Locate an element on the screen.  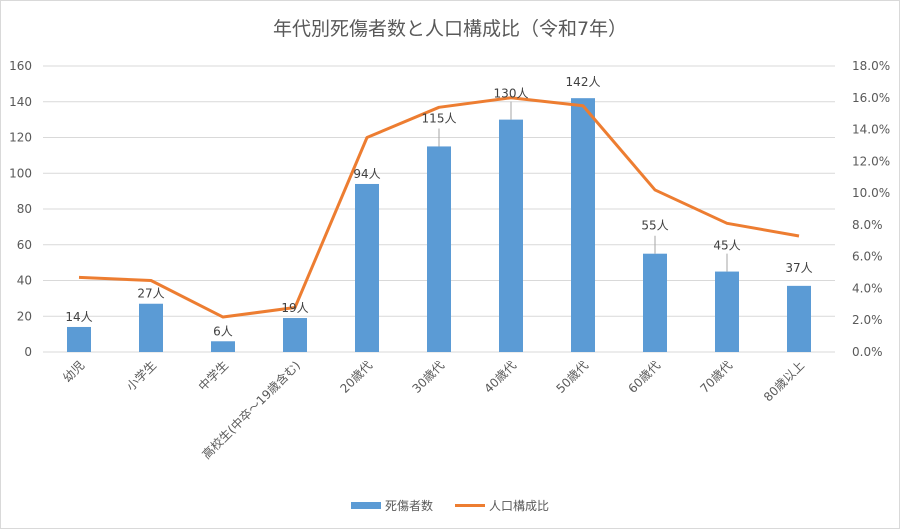
legend-item-bar: 死傷者数 is located at coordinates (391, 505).